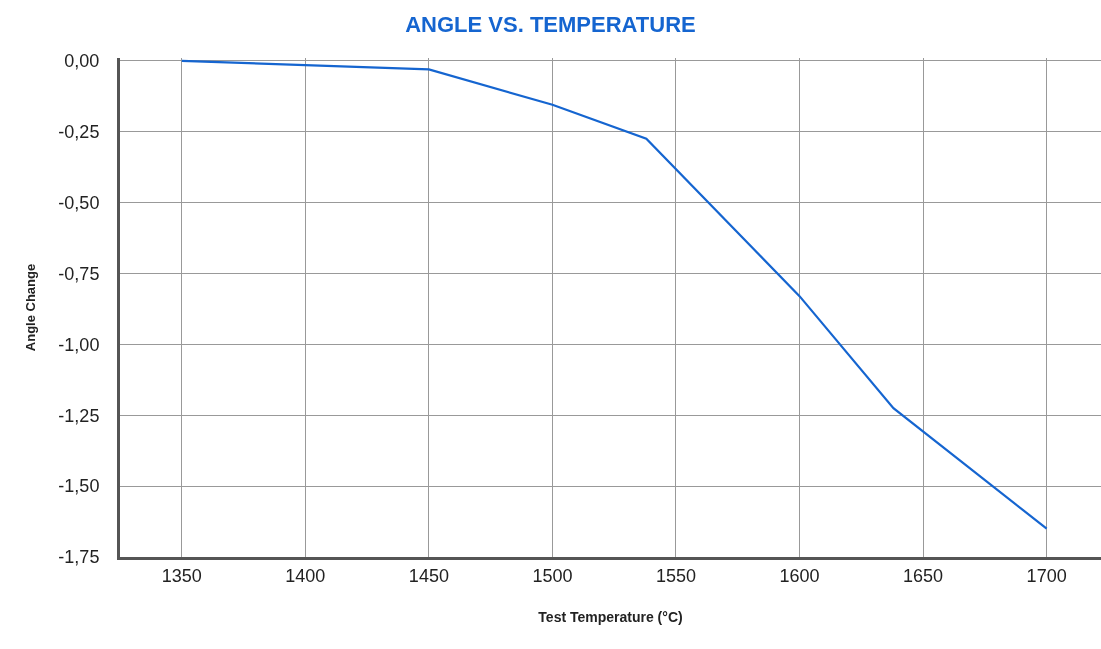 The height and width of the screenshot is (649, 1101). Describe the element at coordinates (552, 575) in the screenshot. I see `x-tick-label: 1500` at that location.